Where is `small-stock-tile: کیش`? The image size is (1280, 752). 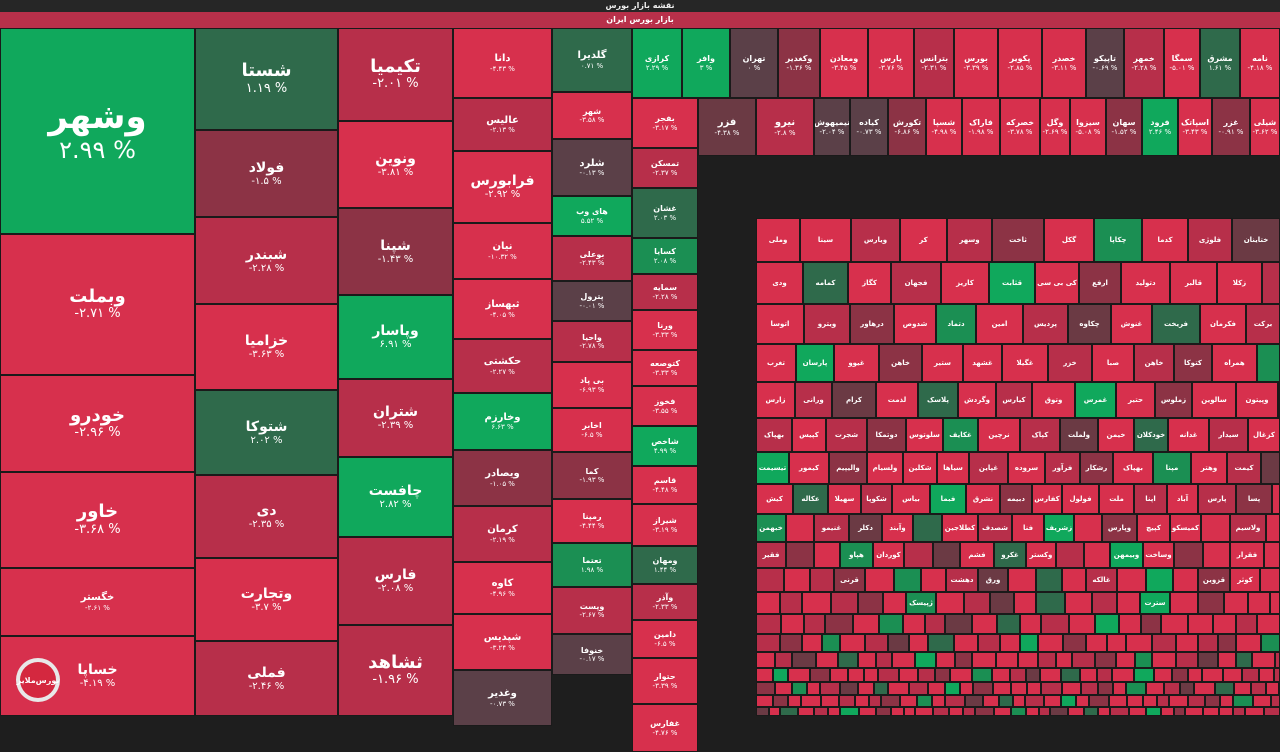
small-stock-tile: کیش is located at coordinates (774, 499).